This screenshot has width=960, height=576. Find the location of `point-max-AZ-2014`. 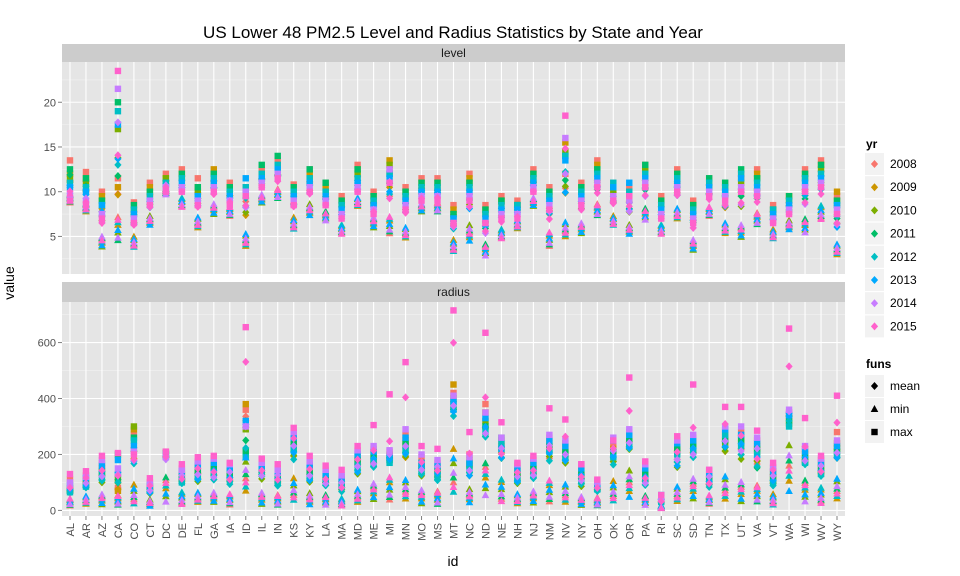

point-max-AZ-2014 is located at coordinates (102, 214).